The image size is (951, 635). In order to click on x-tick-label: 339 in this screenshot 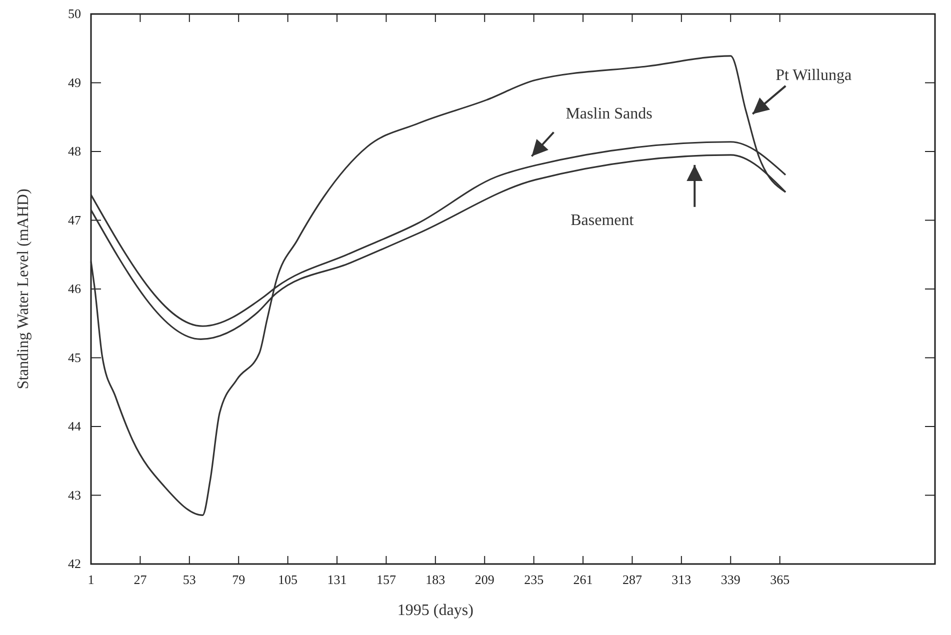, I will do `click(730, 579)`.